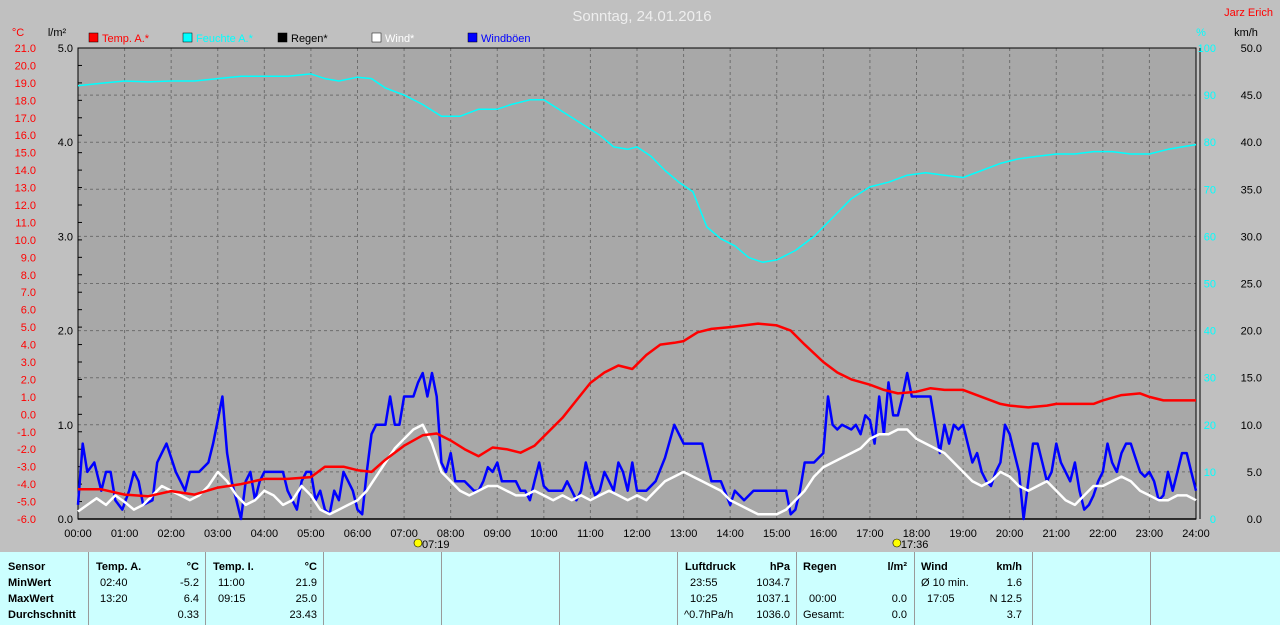 The height and width of the screenshot is (625, 1280). Describe the element at coordinates (306, 599) in the screenshot. I see `temp-i-max-value: 25.0` at that location.